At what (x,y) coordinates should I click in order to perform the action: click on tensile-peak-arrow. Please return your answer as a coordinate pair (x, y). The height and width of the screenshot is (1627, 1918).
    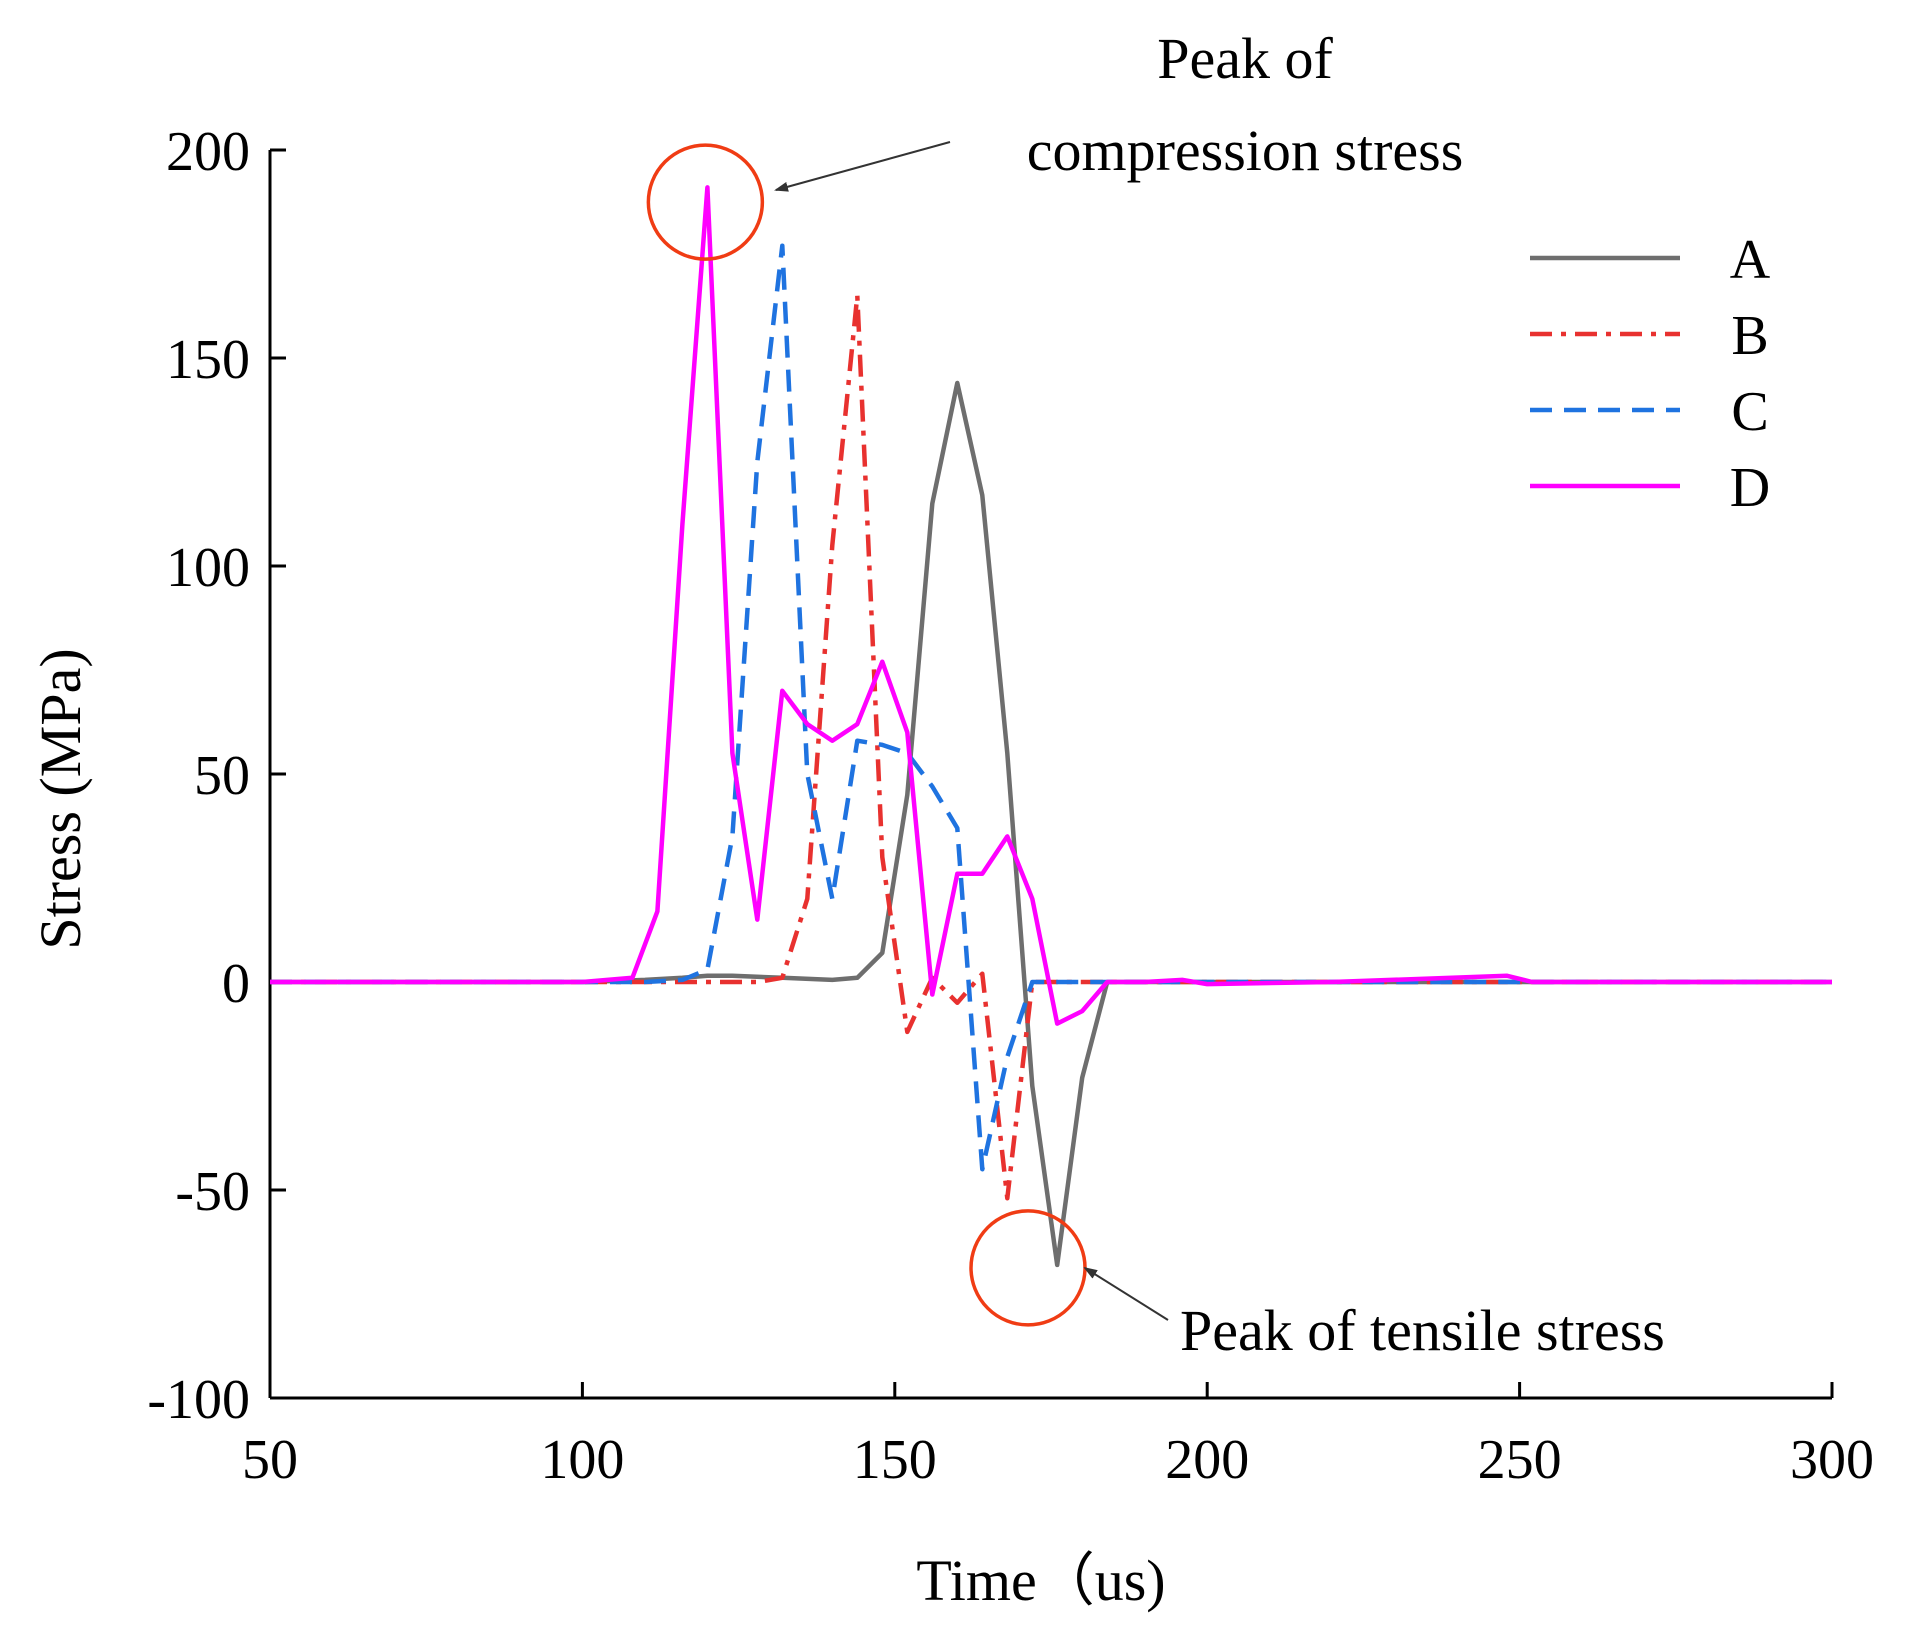
    Looking at the image, I should click on (1126, 1293).